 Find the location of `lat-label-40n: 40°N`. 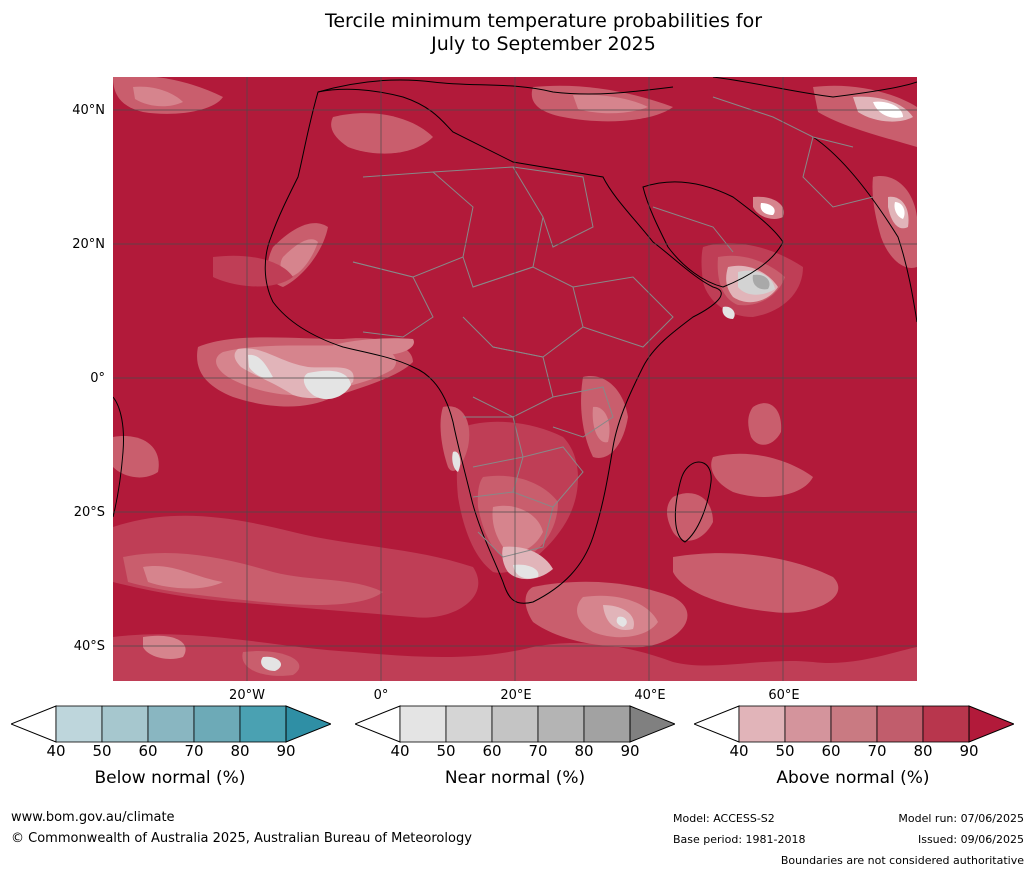

lat-label-40n: 40°N is located at coordinates (88, 110).